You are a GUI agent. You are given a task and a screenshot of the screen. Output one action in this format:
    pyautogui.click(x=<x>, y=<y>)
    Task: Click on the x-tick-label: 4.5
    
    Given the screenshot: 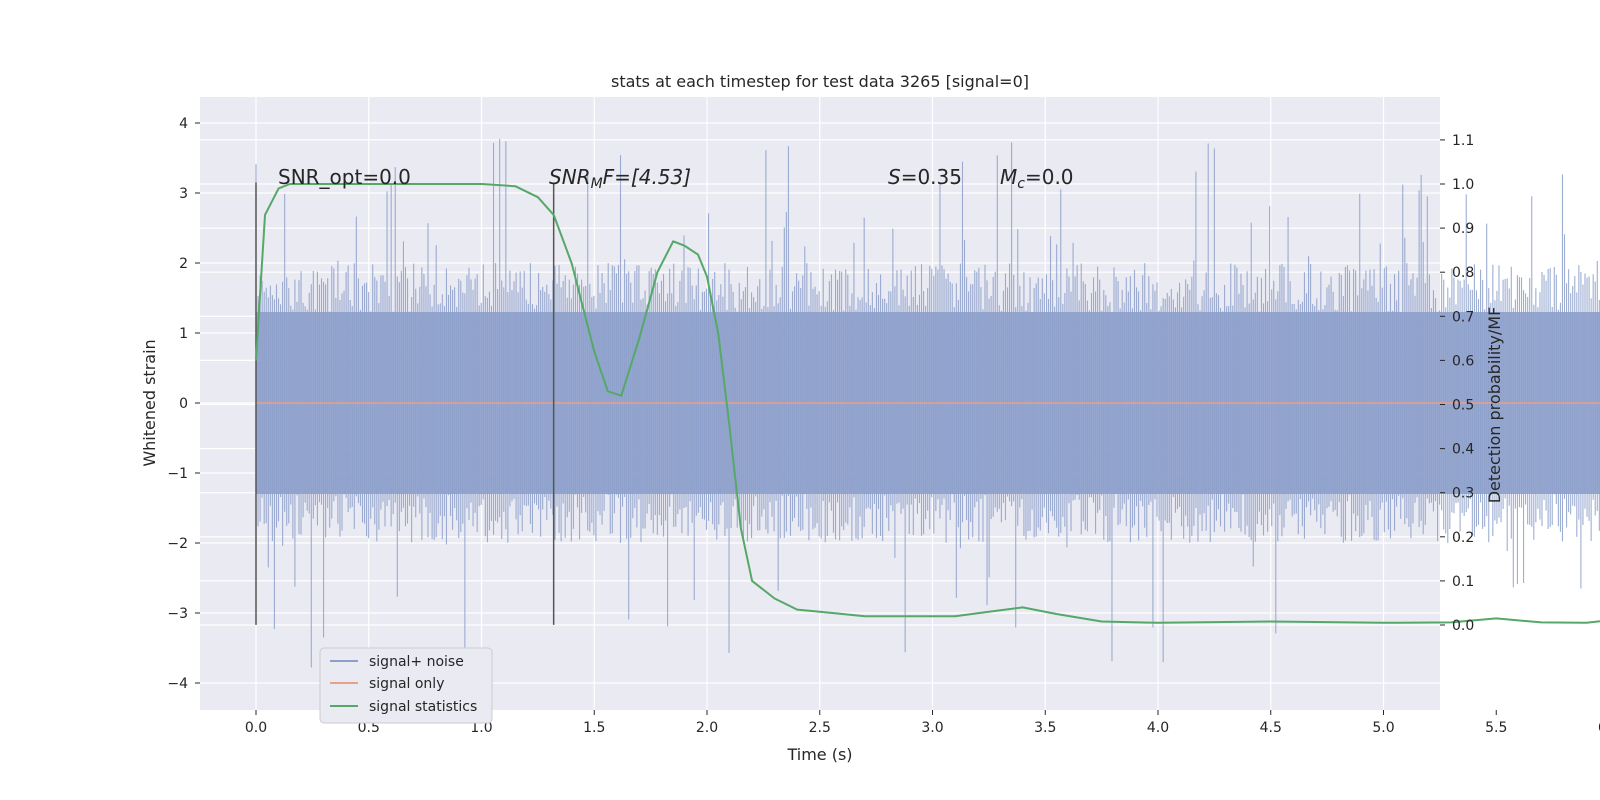 What is the action you would take?
    pyautogui.click(x=1271, y=728)
    